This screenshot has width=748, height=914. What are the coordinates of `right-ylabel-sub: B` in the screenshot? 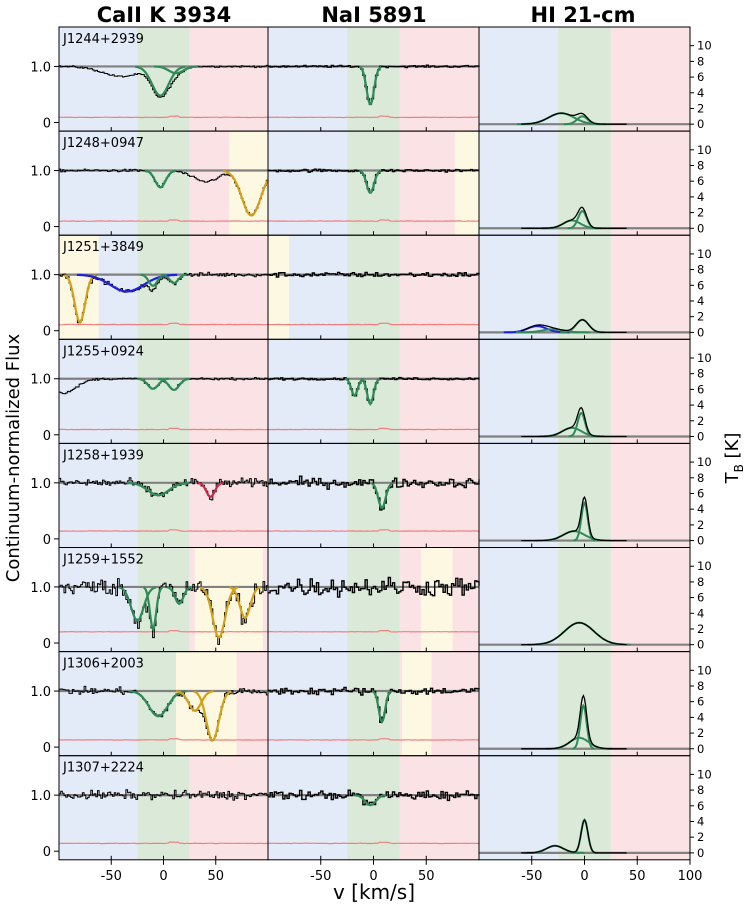 It's located at (739, 468).